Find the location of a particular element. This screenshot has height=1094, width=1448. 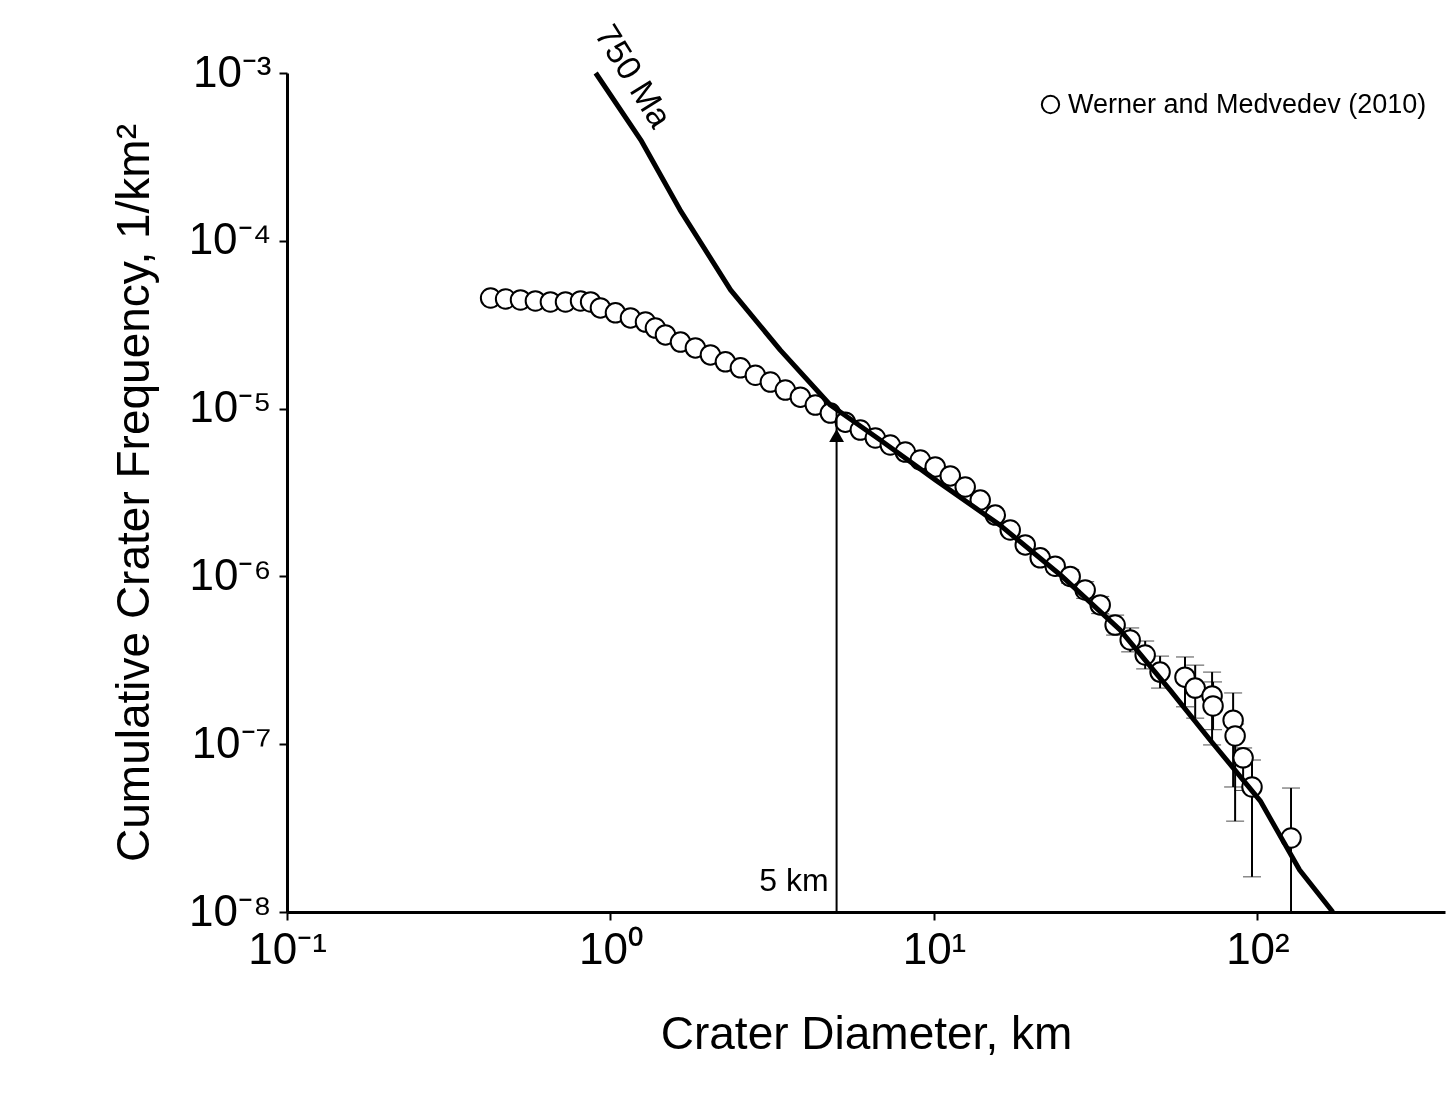

y-tick-label: 10⁻⁶ is located at coordinates (230, 574).